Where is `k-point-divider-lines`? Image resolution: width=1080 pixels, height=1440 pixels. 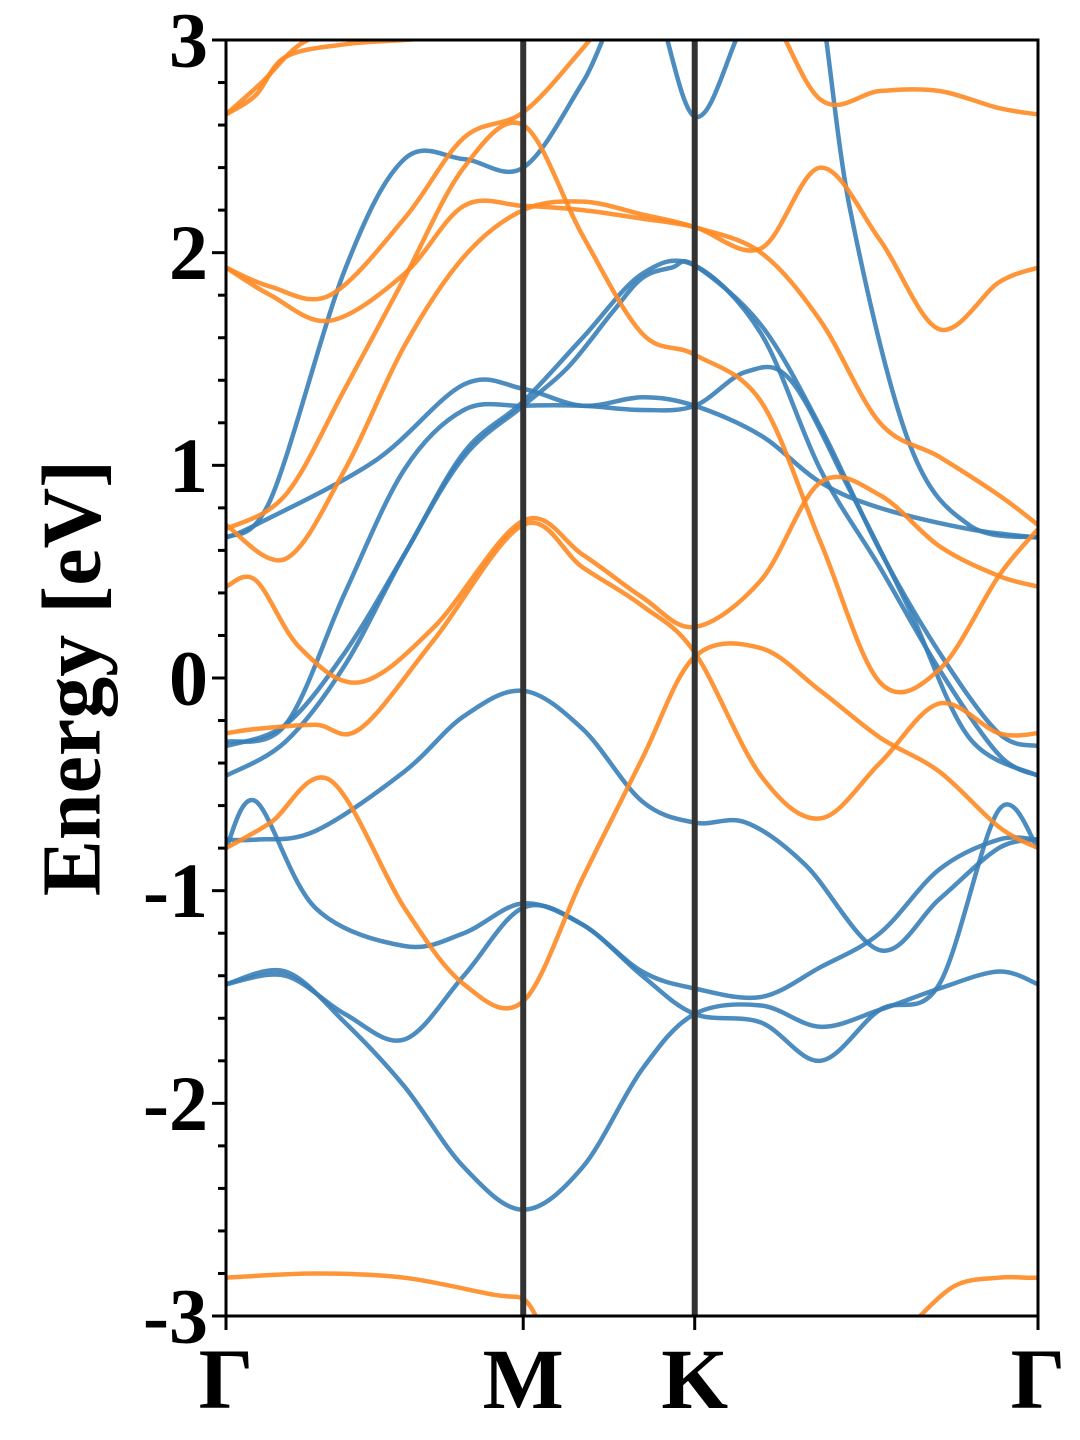
k-point-divider-lines is located at coordinates (609, 678).